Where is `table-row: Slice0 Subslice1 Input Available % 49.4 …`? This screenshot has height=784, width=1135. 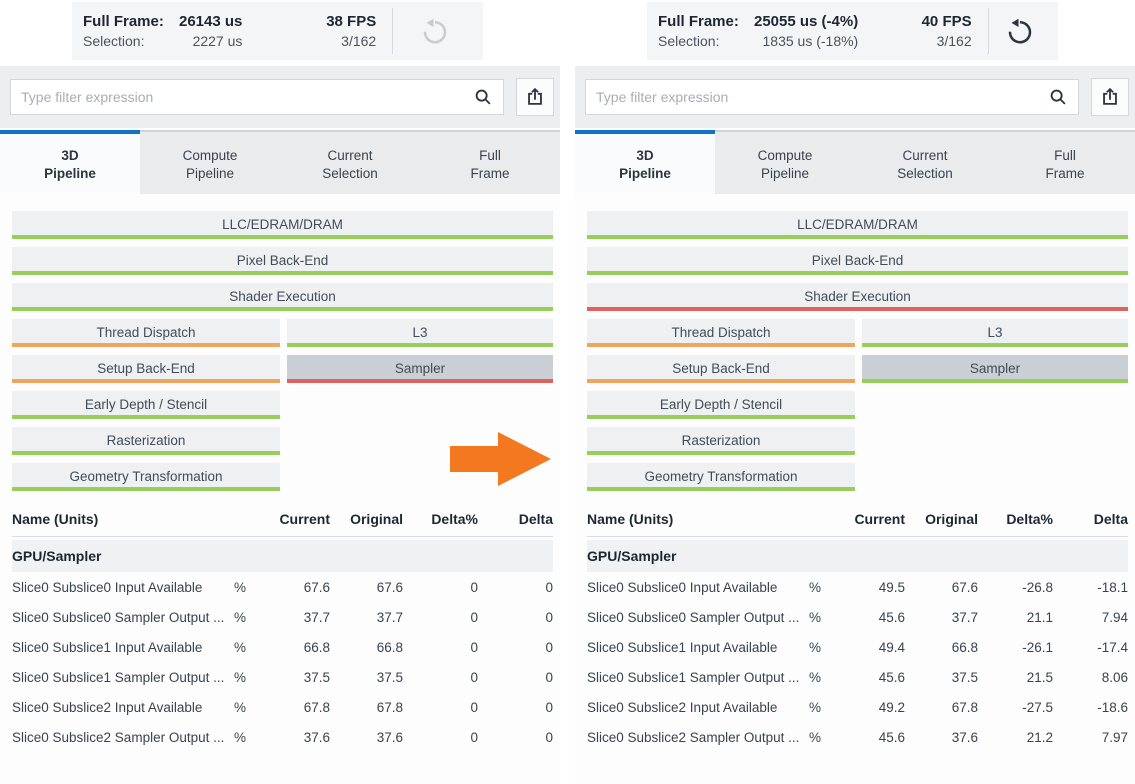 table-row: Slice0 Subslice1 Input Available % 49.4 … is located at coordinates (857, 647).